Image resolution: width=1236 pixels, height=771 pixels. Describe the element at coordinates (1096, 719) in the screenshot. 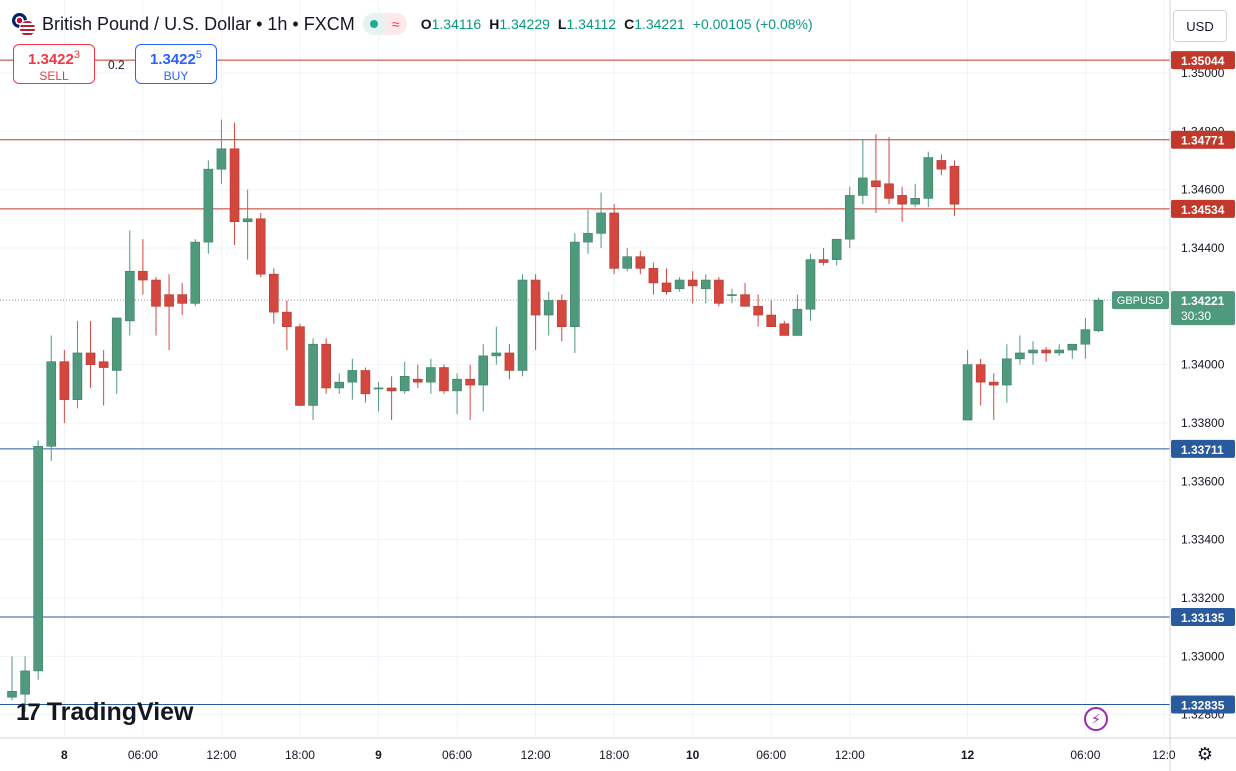

I see `lightning-icon: ⚡` at that location.